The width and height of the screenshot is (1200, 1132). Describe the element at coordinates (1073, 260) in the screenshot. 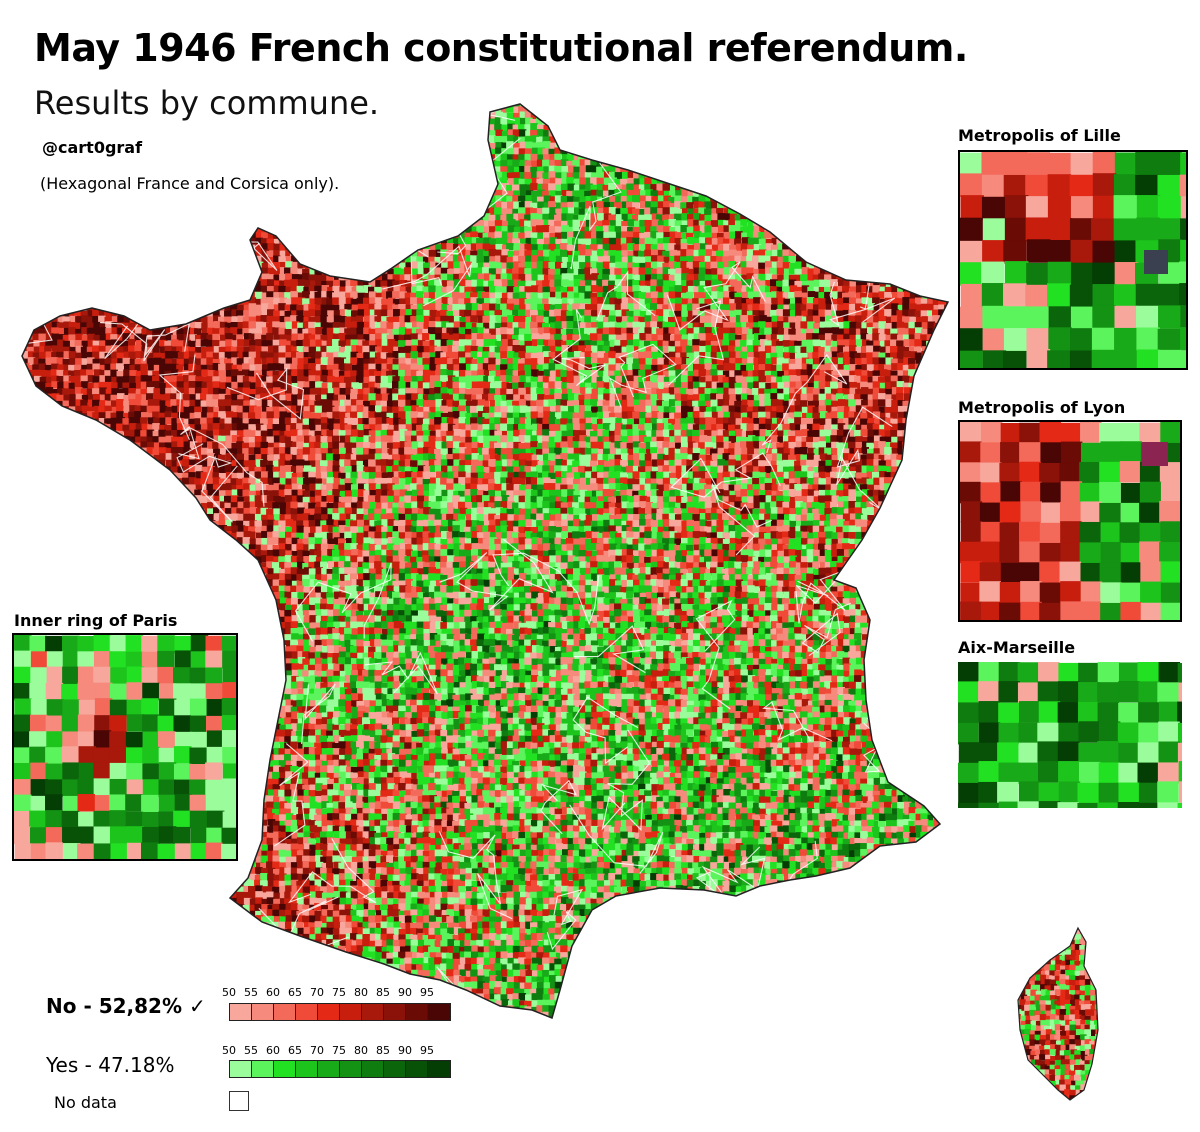

I see `inset-lille` at that location.